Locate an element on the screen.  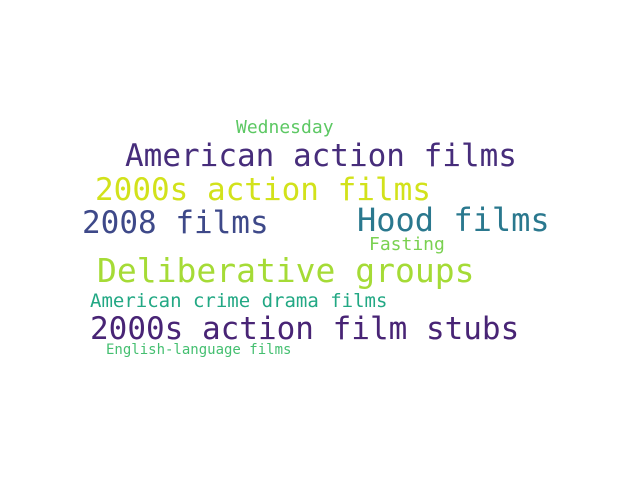
word-american-action-films: American action films is located at coordinates (321, 156).